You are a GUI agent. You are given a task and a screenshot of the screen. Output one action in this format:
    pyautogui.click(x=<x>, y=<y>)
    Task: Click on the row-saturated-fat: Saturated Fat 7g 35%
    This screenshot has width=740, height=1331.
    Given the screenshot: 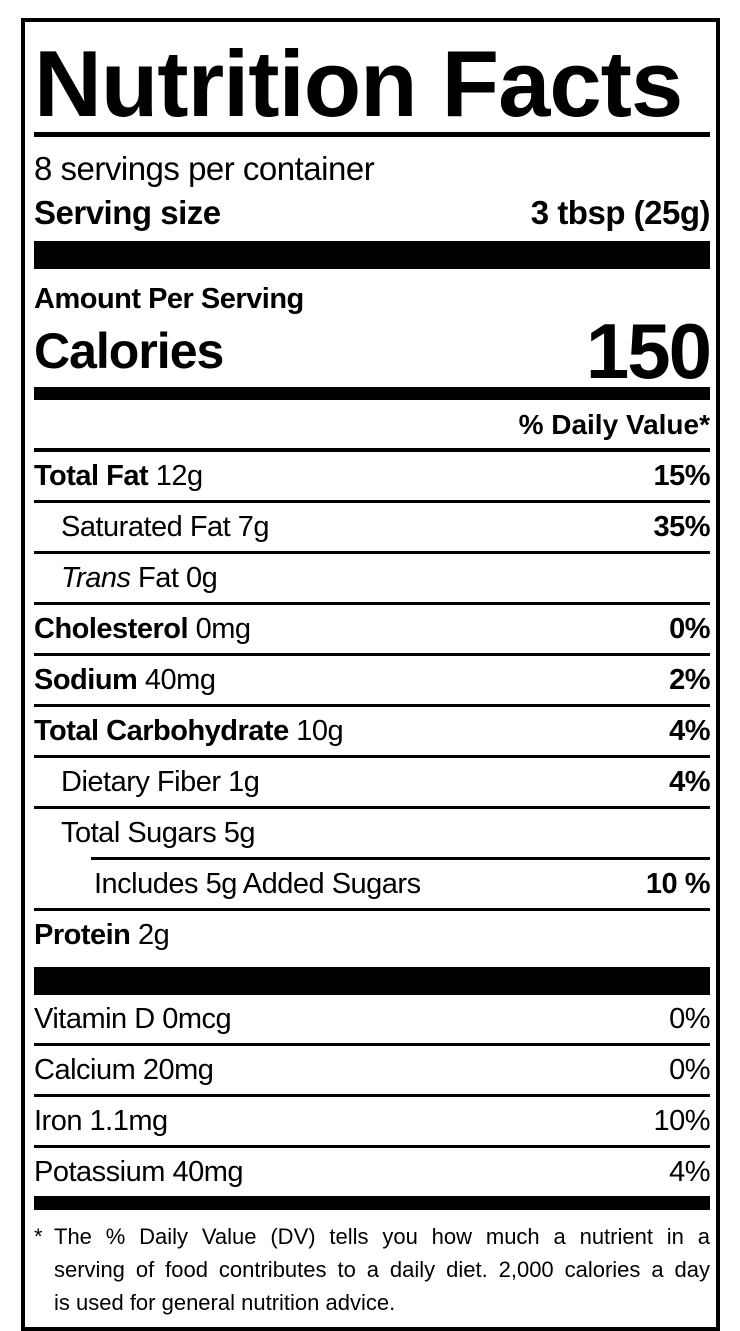 What is the action you would take?
    pyautogui.click(x=372, y=527)
    